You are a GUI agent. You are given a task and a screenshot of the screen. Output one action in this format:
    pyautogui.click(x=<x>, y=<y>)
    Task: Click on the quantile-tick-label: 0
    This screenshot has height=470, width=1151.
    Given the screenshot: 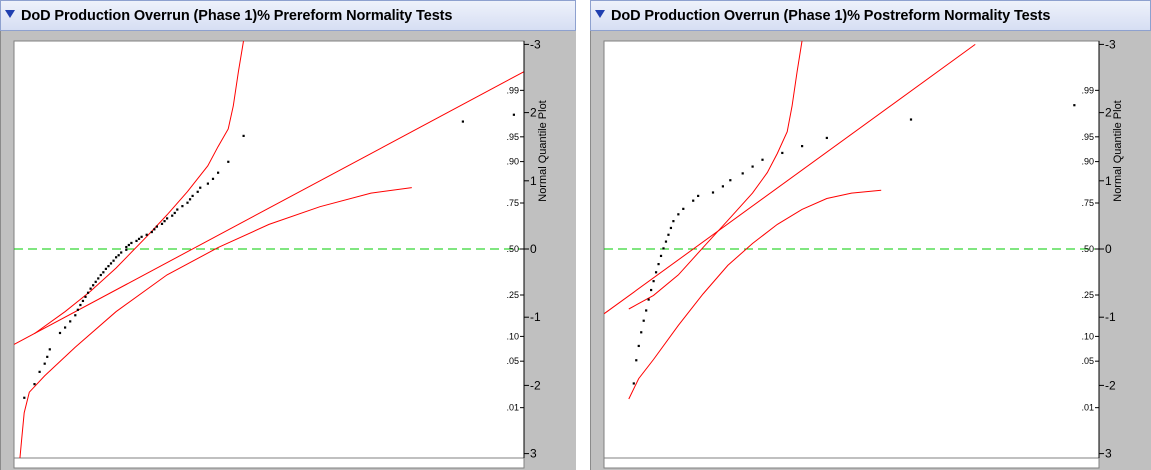 What is the action you would take?
    pyautogui.click(x=1108, y=249)
    